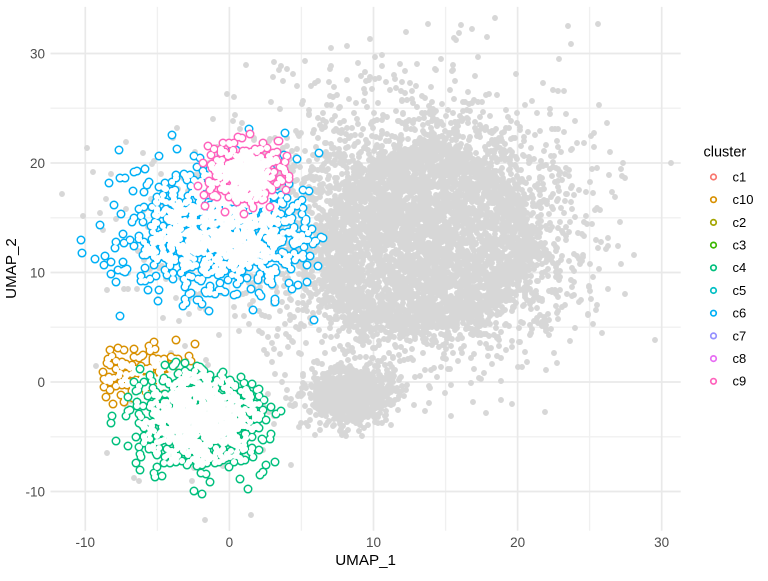 This screenshot has height=581, width=768. Describe the element at coordinates (740, 381) in the screenshot. I see `svg-text: c9` at that location.